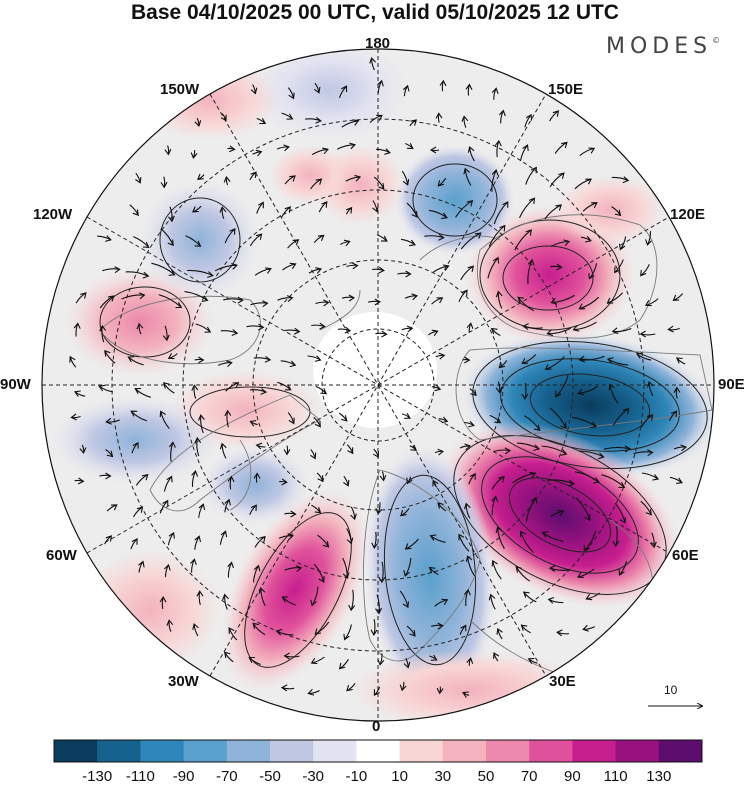 The image size is (750, 785). I want to click on colorbar-border, so click(378, 751).